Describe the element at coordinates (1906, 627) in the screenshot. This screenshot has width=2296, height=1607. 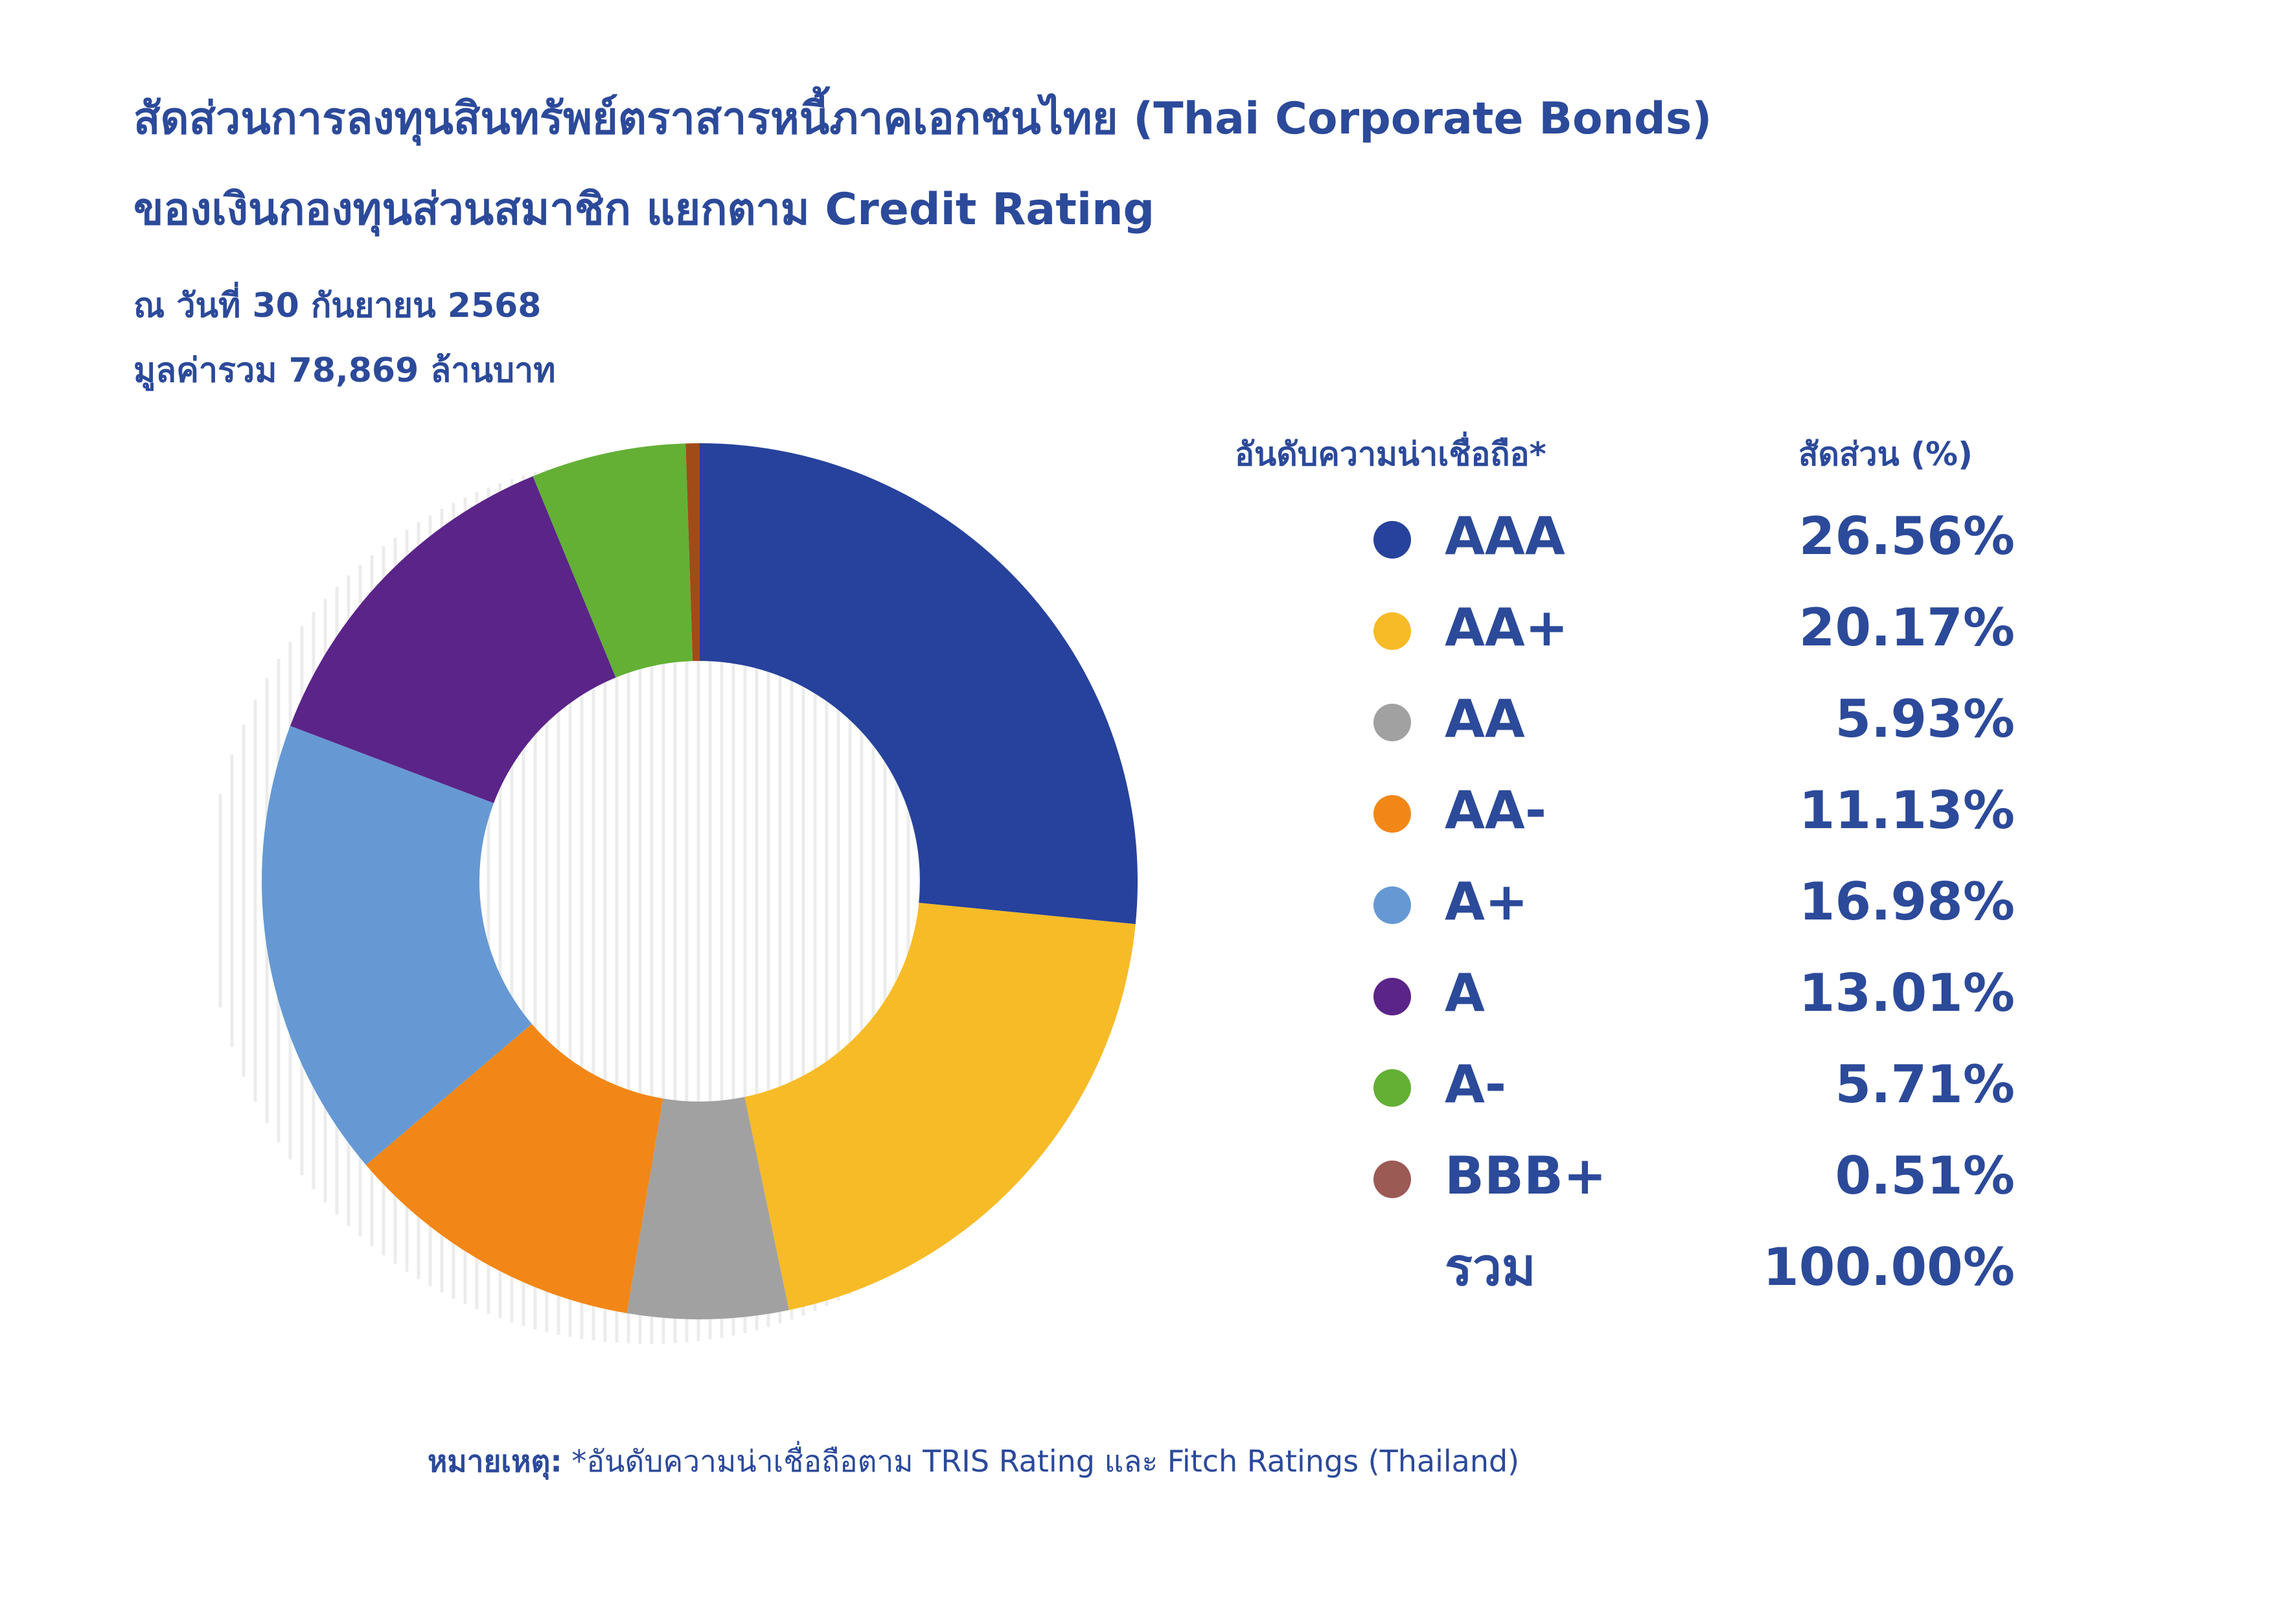
I see `legend-share-value: 20.17%` at that location.